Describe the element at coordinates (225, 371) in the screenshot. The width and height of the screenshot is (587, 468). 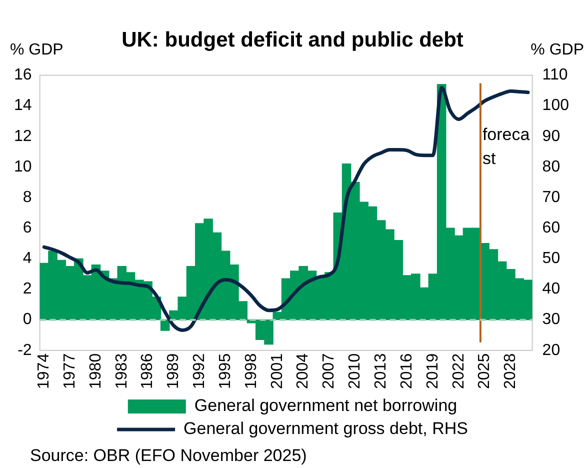
I see `x-tick-label: 1995` at that location.